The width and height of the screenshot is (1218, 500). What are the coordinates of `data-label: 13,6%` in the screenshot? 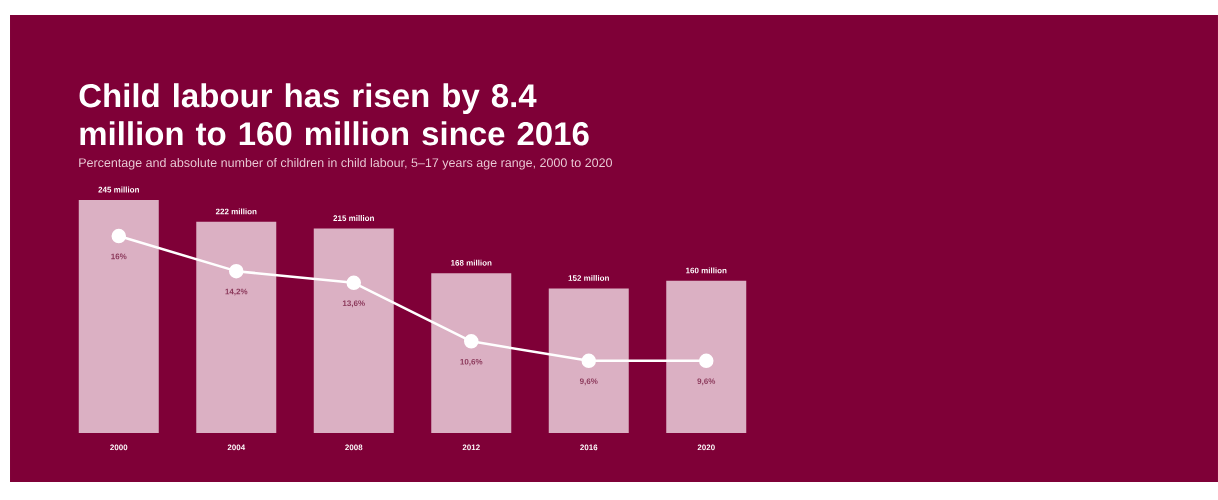 It's located at (353, 304).